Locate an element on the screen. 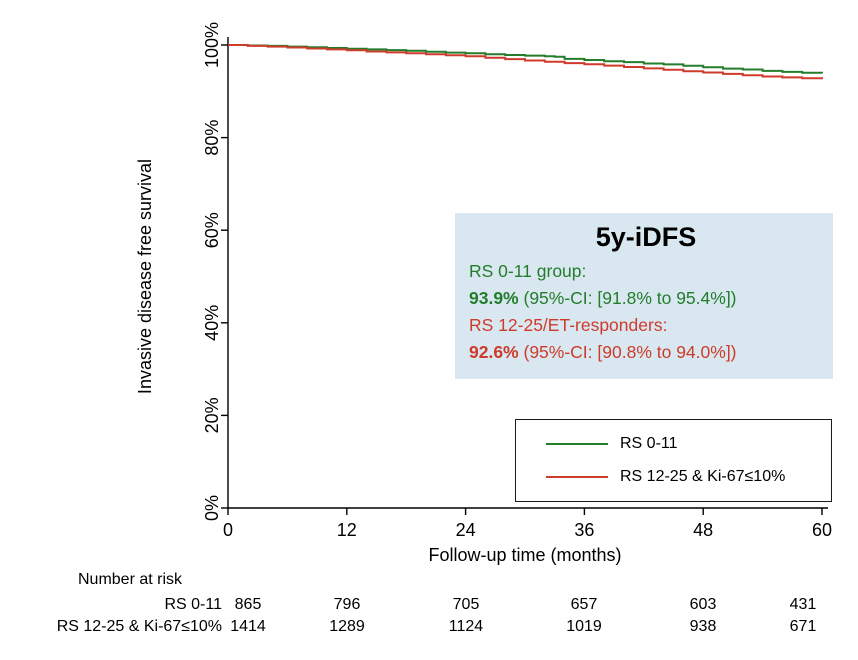  risk-count: 671 is located at coordinates (803, 626).